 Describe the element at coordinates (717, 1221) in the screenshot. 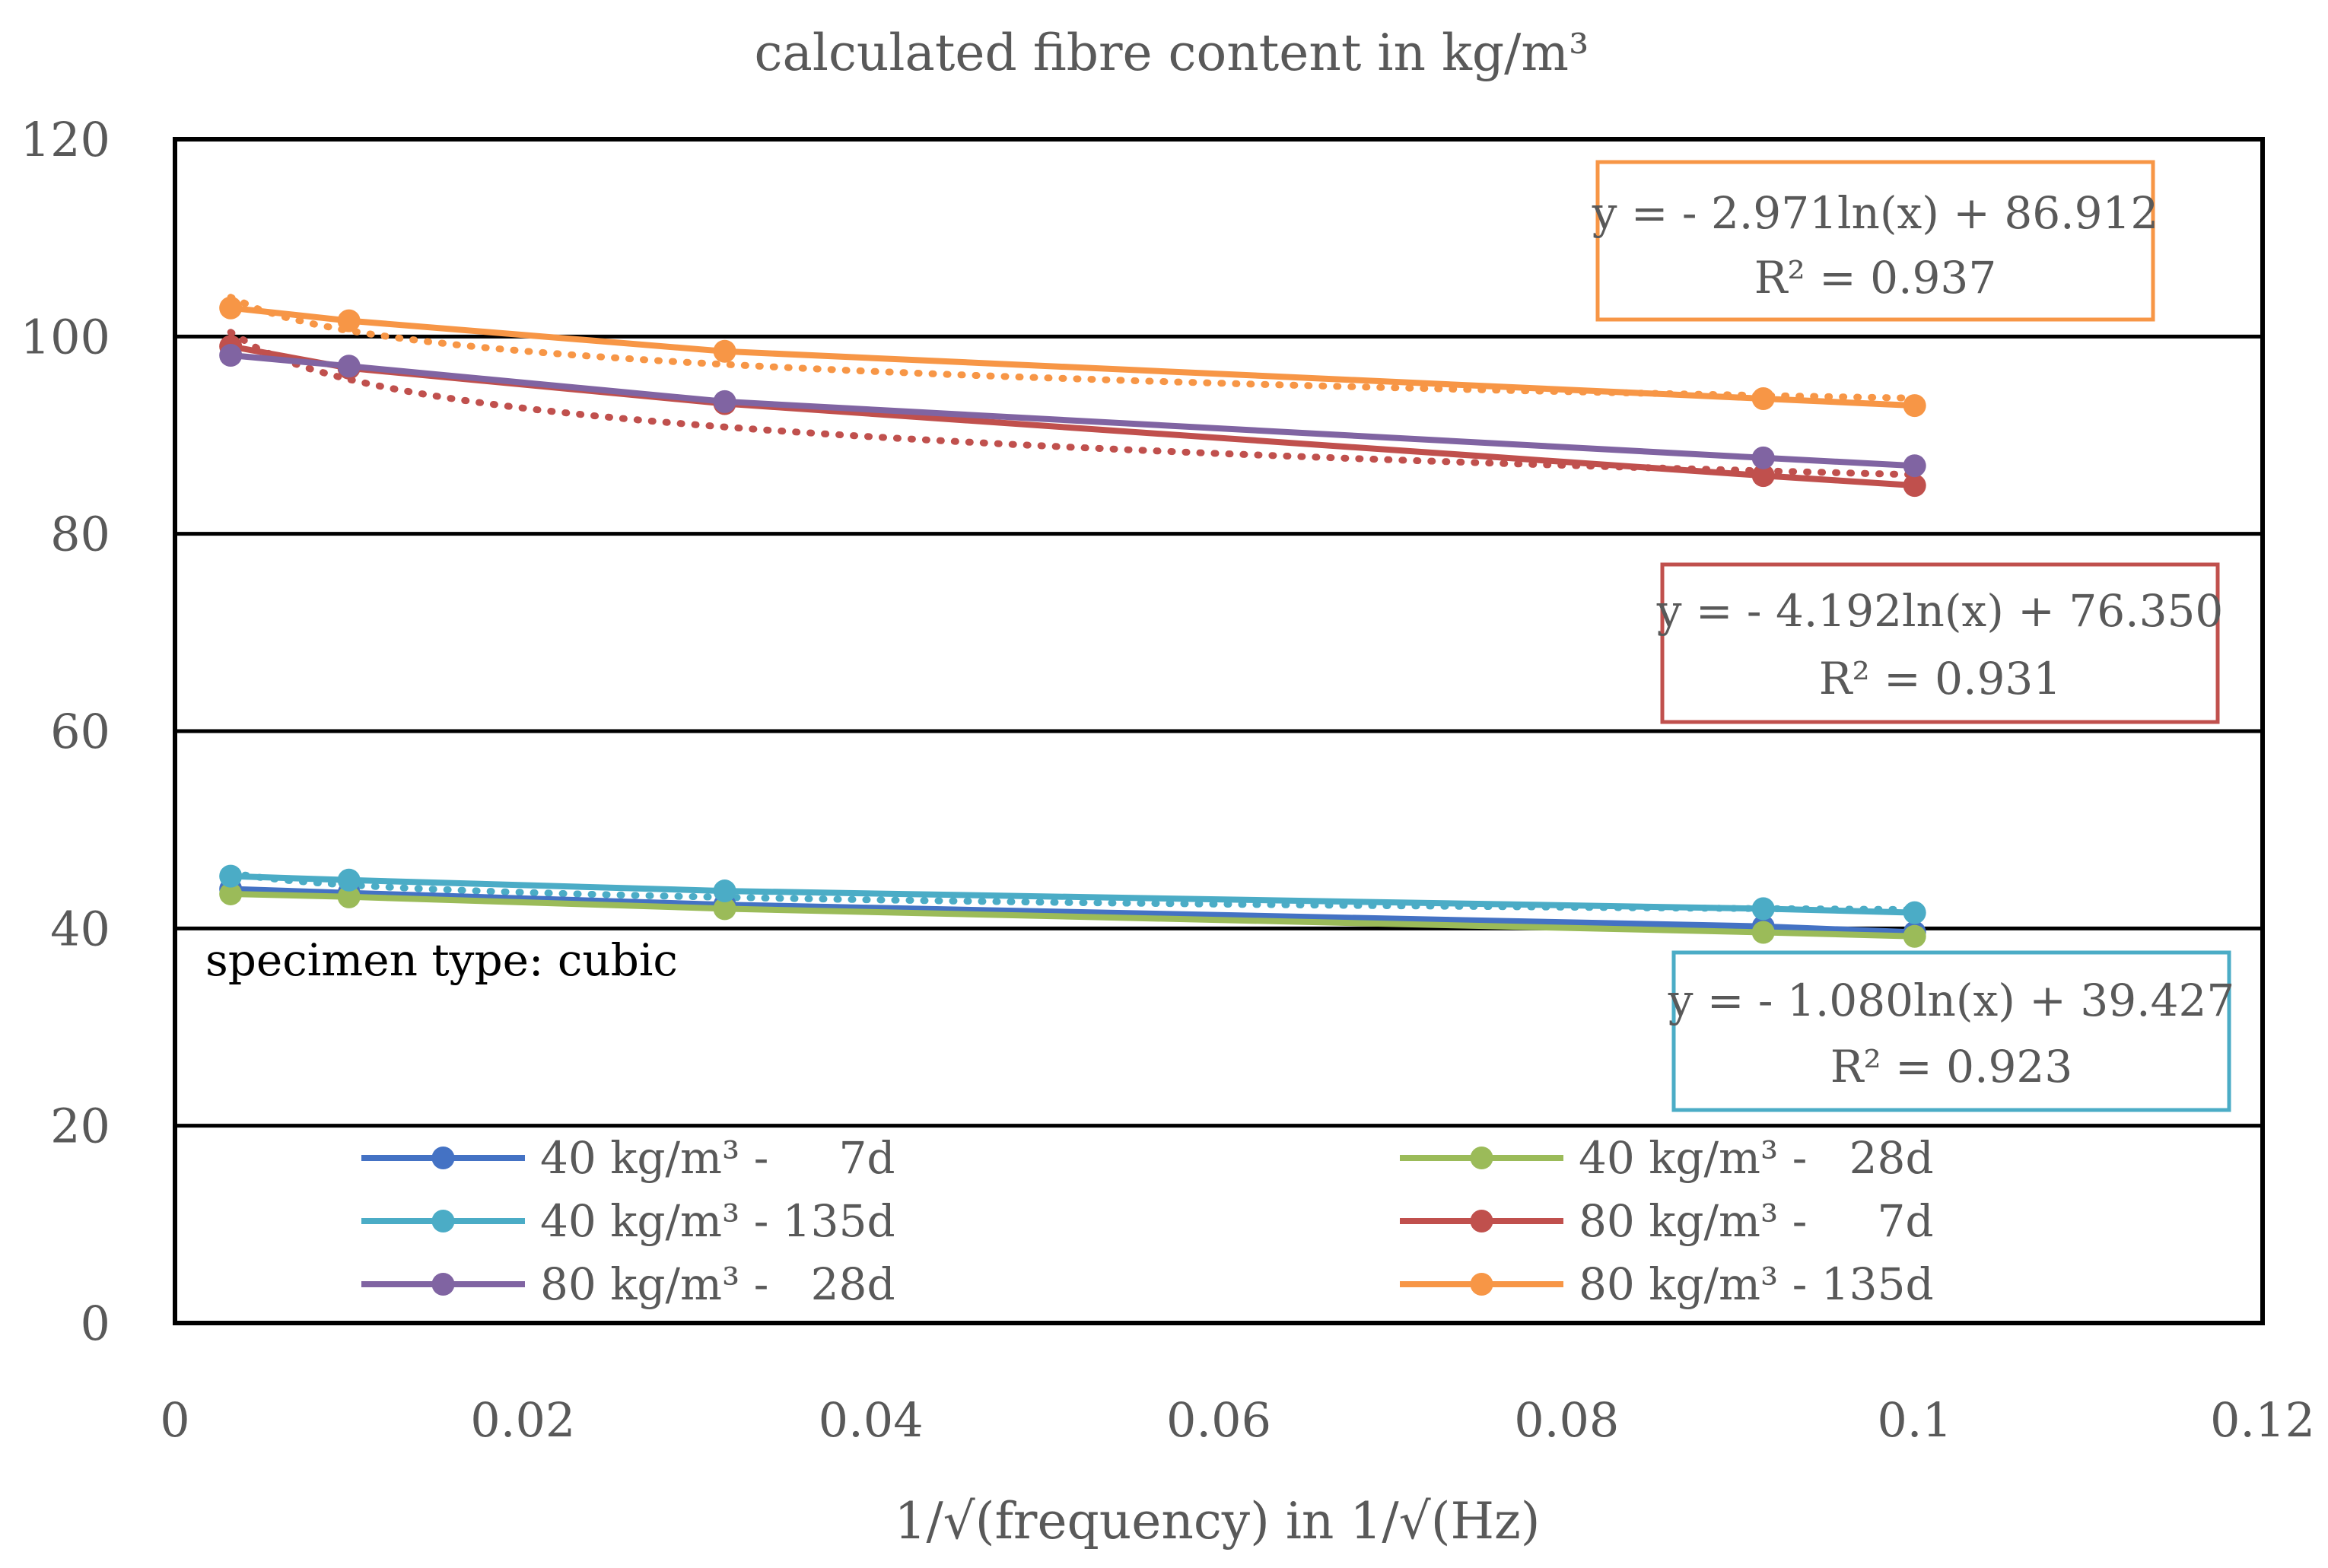

I see `legend-label: 40 kg/m³ - 135d` at that location.